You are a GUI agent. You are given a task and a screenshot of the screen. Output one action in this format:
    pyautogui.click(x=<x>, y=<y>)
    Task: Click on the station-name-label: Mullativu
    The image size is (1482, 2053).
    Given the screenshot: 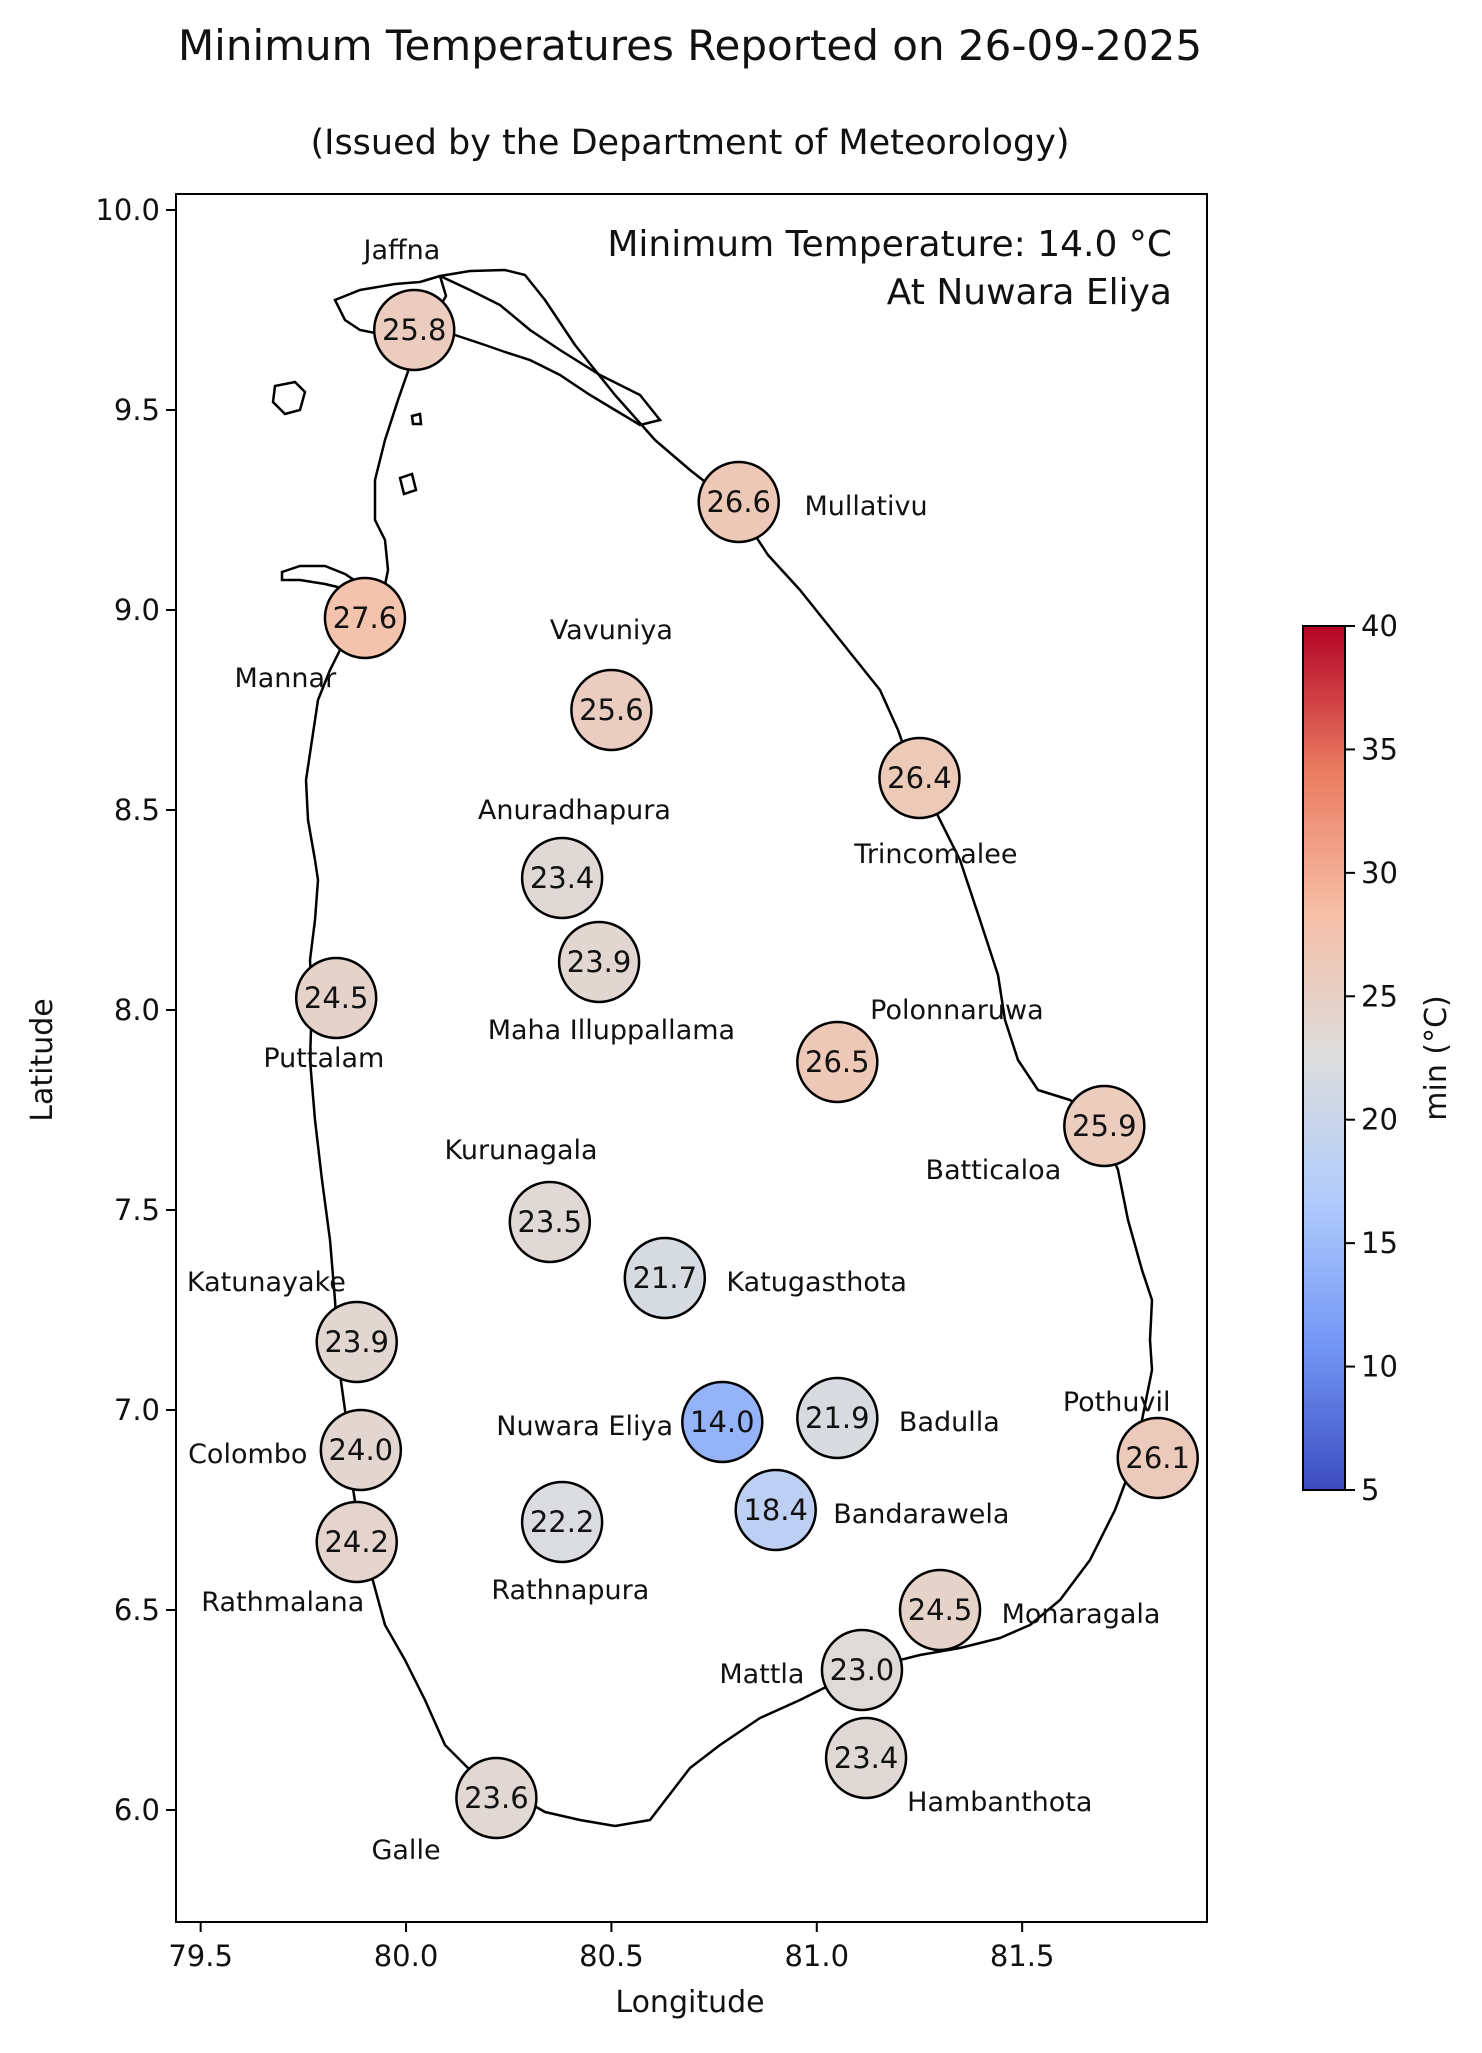 What is the action you would take?
    pyautogui.click(x=865, y=506)
    